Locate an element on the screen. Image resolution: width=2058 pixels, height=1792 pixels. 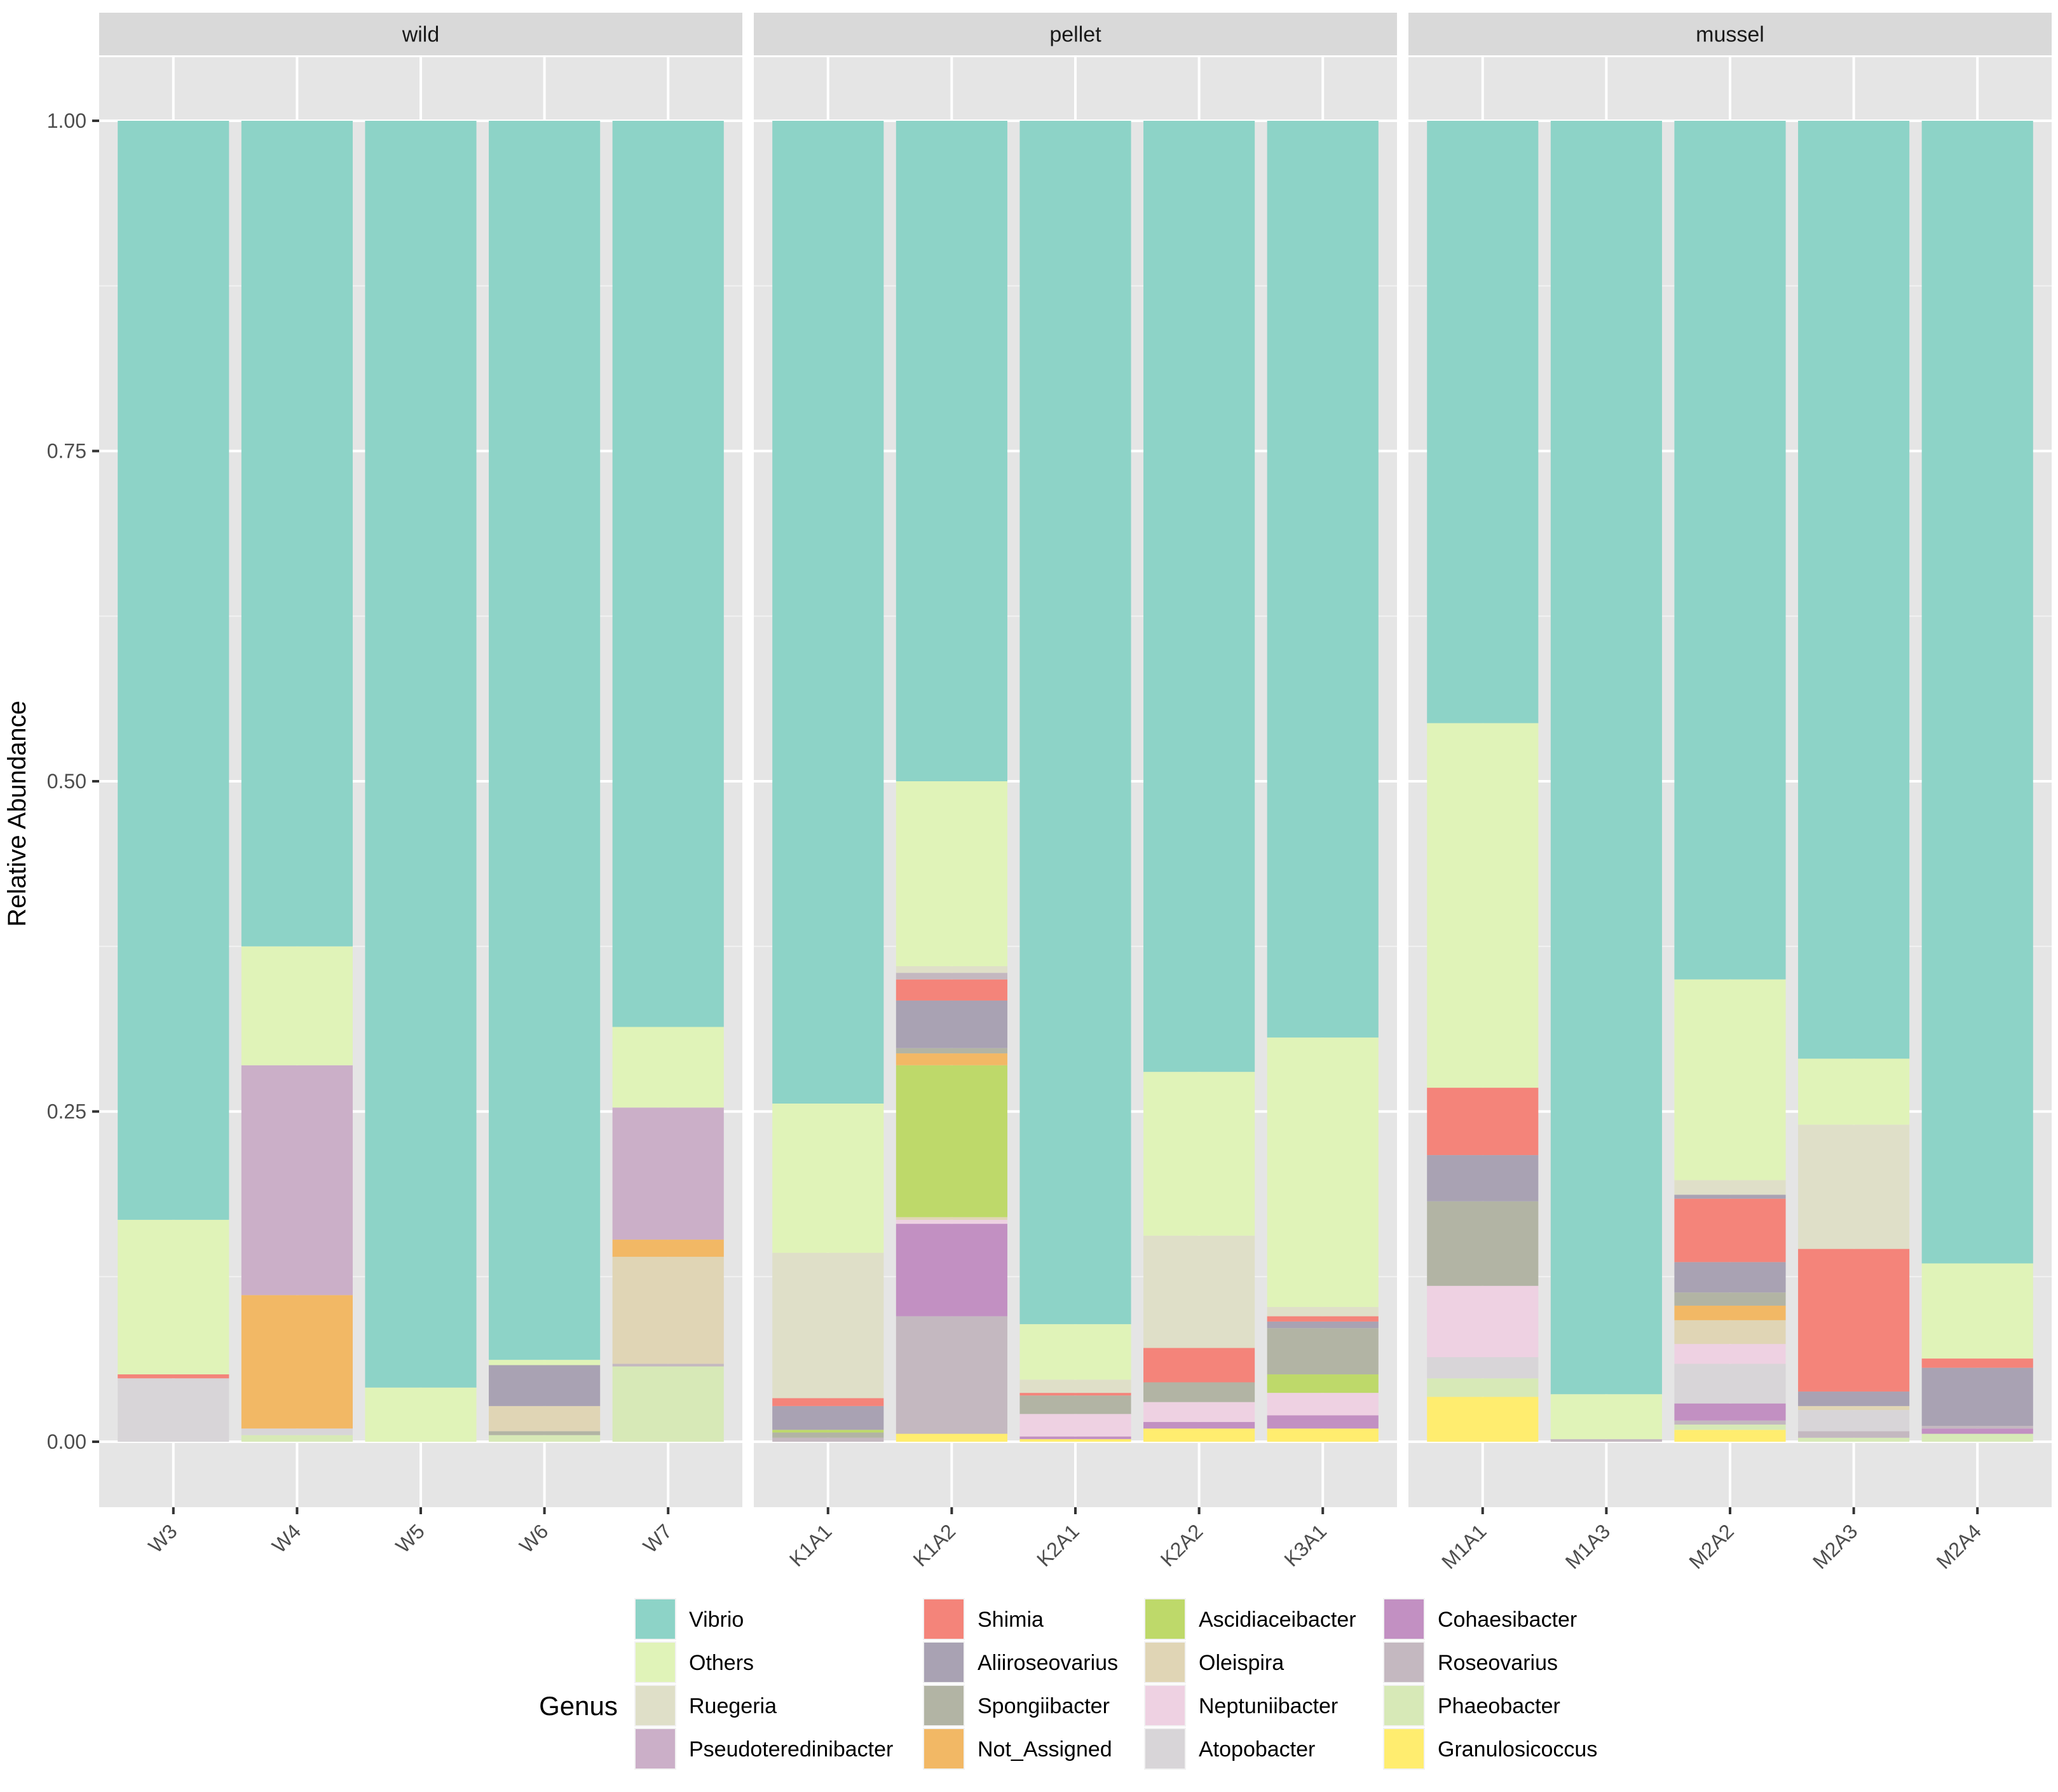
bar-K3A1 is located at coordinates (1323, 782).